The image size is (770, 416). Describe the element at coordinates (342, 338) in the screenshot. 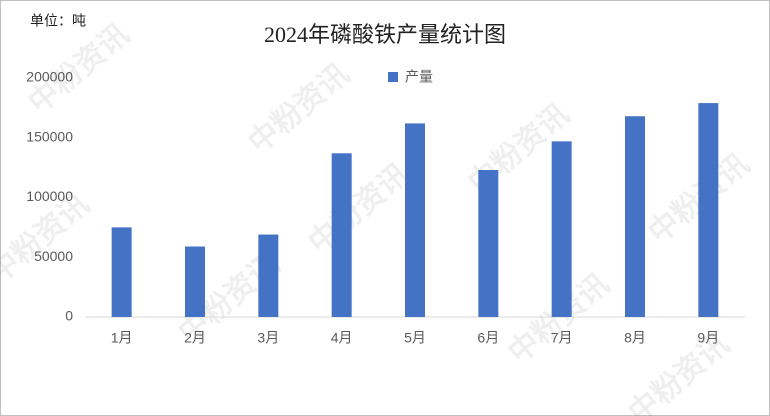

I see `x-tick-label: 4月` at that location.